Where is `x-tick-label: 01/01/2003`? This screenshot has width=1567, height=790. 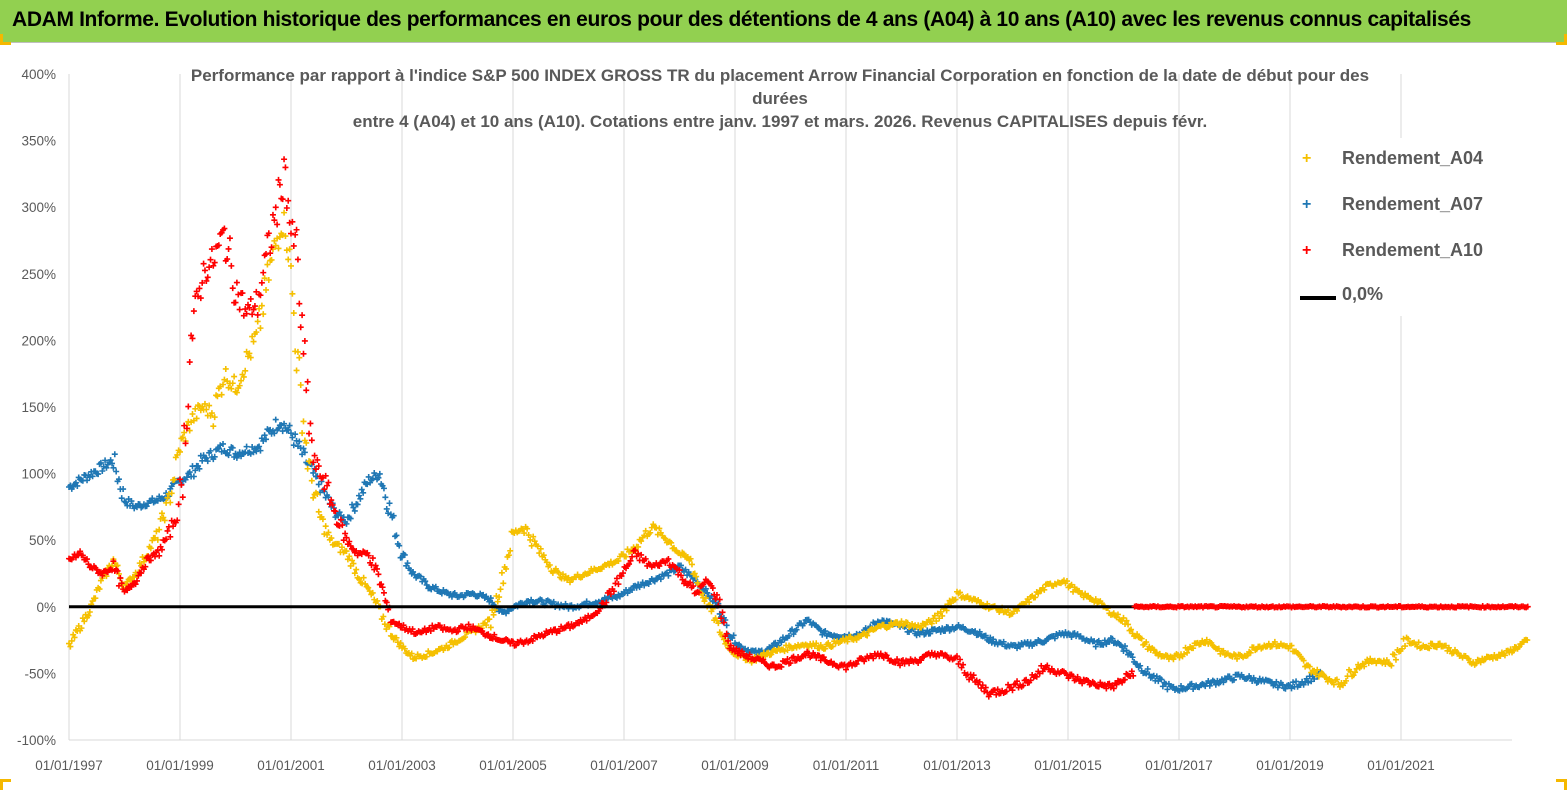
x-tick-label: 01/01/2003 is located at coordinates (402, 765).